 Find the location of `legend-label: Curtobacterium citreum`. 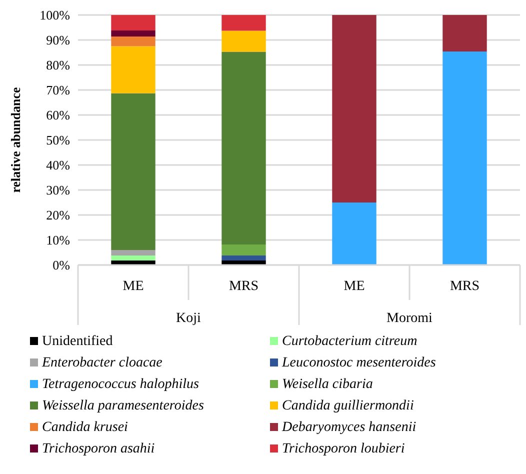

legend-label: Curtobacterium citreum is located at coordinates (350, 341).